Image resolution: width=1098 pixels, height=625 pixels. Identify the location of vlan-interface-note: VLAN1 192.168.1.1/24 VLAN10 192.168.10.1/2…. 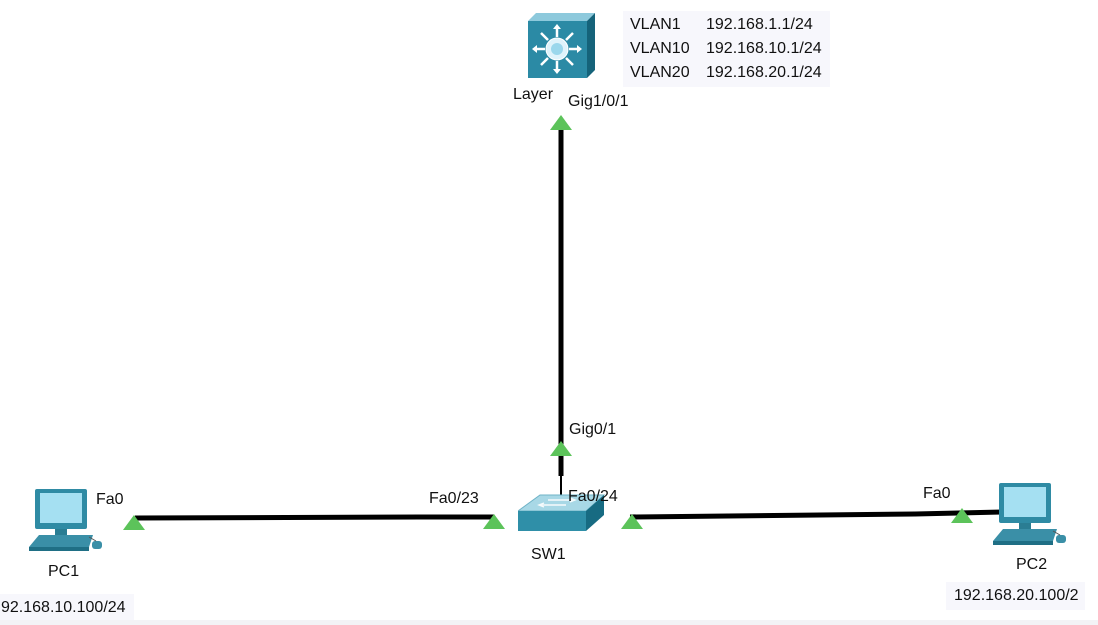
(726, 49).